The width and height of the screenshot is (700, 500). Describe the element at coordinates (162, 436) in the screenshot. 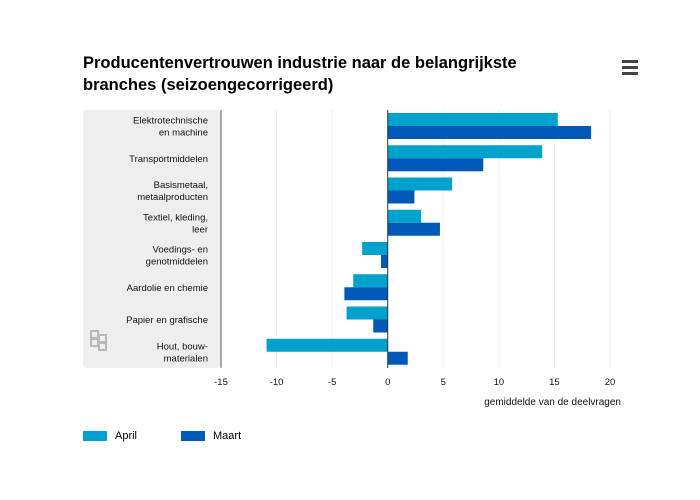

I see `legend: April Maart` at that location.